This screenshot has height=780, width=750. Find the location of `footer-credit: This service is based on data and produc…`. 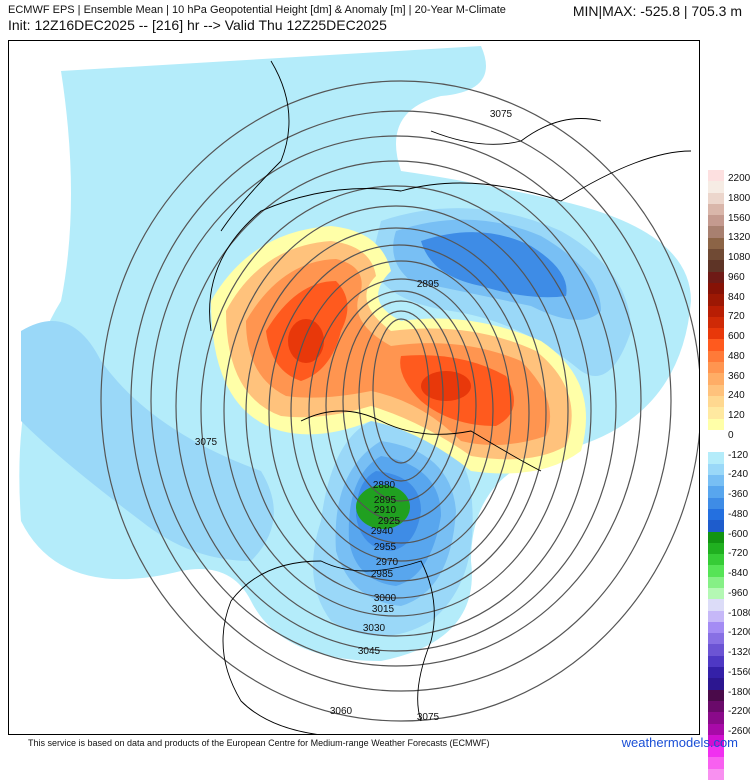

footer-credit: This service is based on data and produc… is located at coordinates (259, 743).